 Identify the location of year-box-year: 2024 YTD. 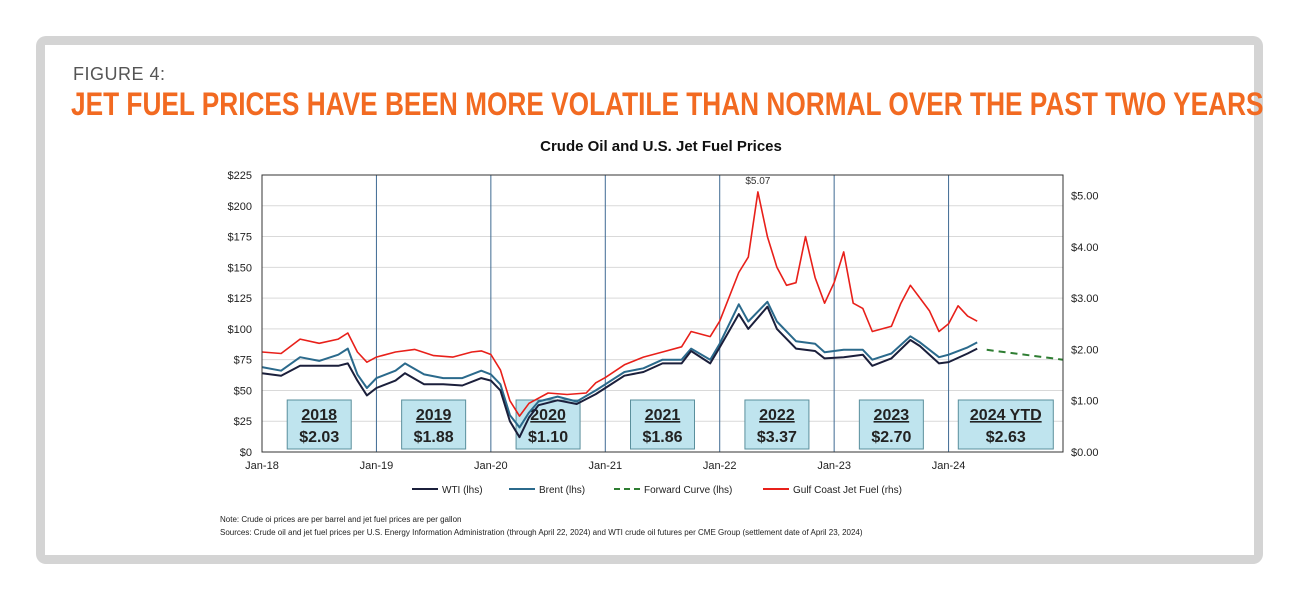
(1006, 415).